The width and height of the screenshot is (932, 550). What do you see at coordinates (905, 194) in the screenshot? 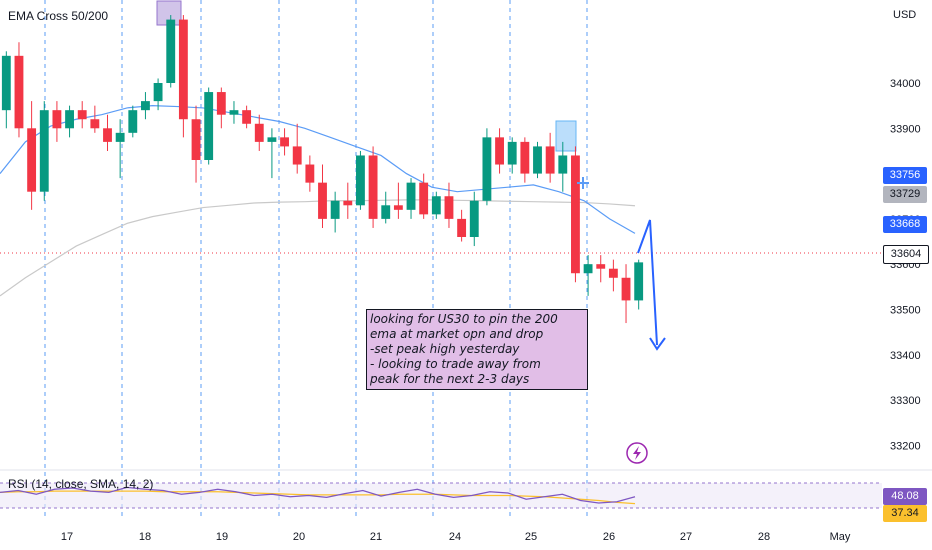
I see `price-tag-ema200: 33729` at bounding box center [905, 194].